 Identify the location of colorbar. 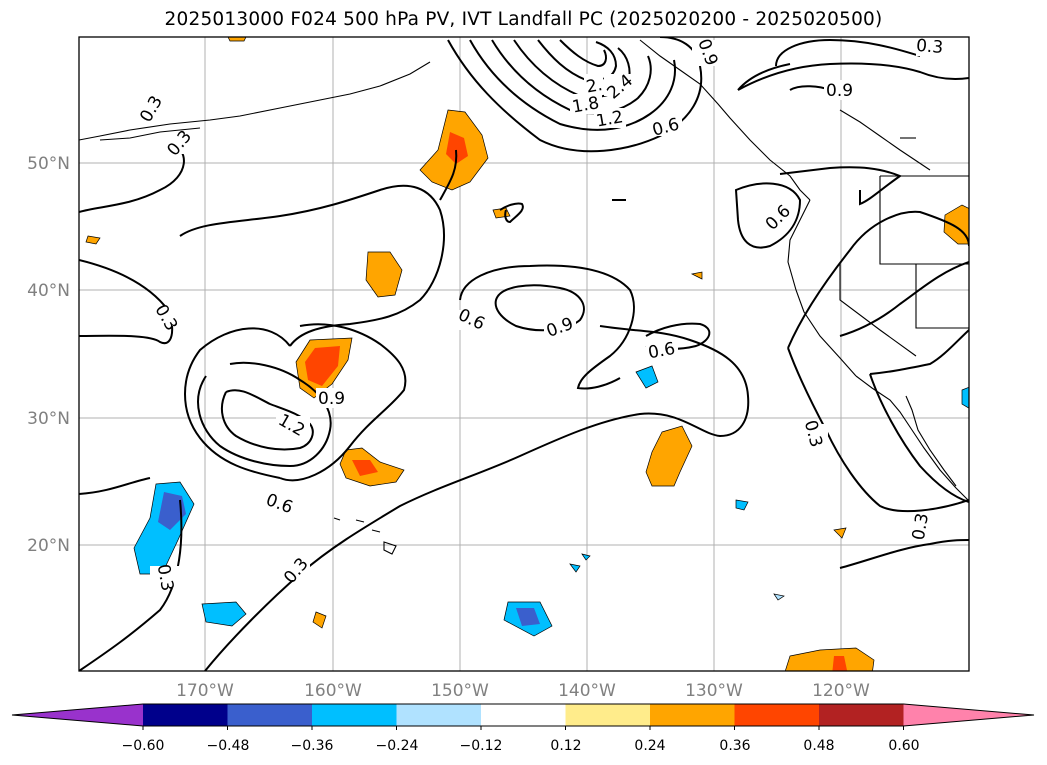
(523, 716).